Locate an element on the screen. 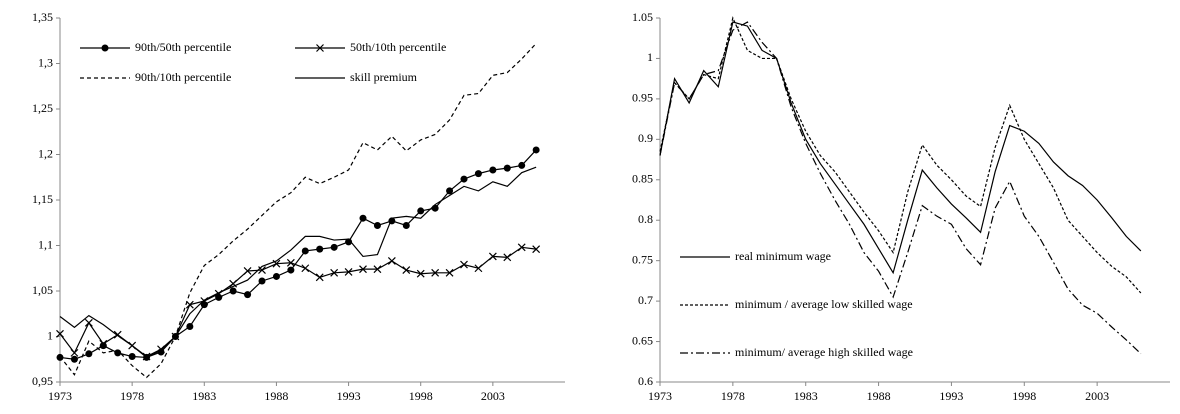 This screenshot has height=414, width=1180. y-tick-label: 1,05 is located at coordinates (42, 290).